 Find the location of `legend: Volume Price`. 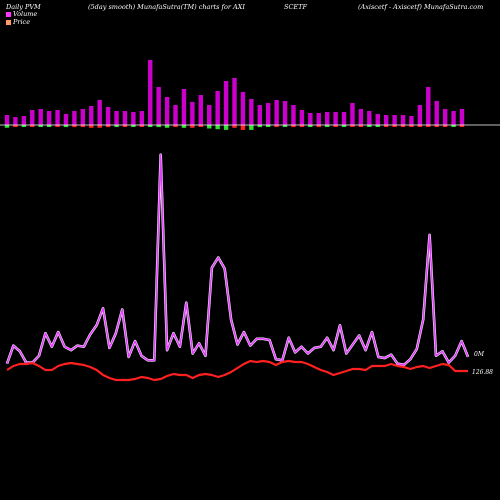

legend: Volume Price is located at coordinates (21, 18).